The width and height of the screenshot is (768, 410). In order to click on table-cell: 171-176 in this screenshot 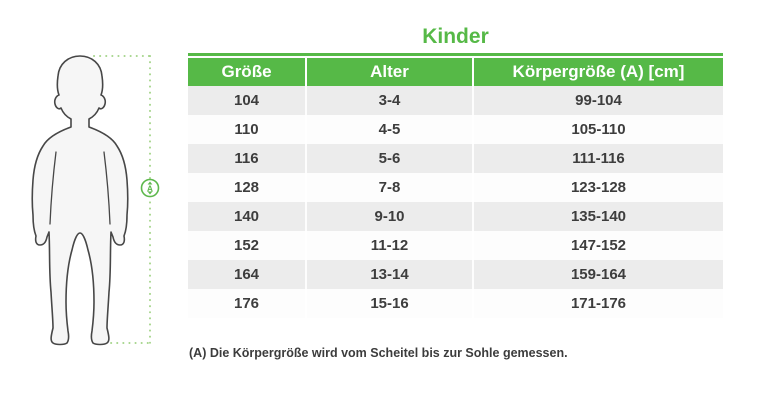, I will do `click(597, 303)`.